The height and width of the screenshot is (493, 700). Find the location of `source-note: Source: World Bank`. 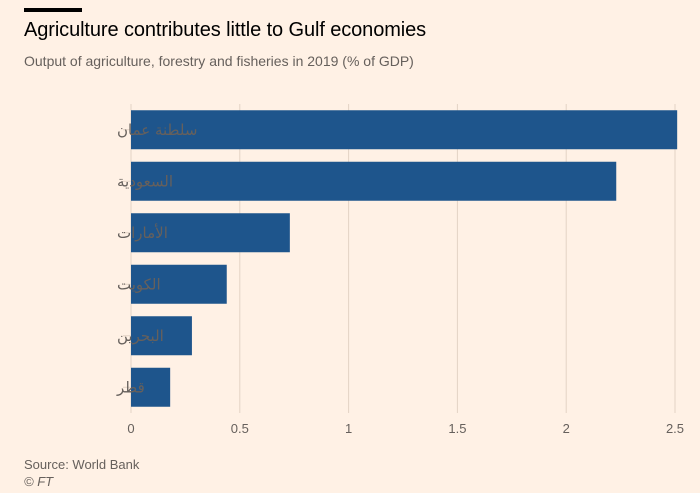

source-note: Source: World Bank is located at coordinates (82, 464).